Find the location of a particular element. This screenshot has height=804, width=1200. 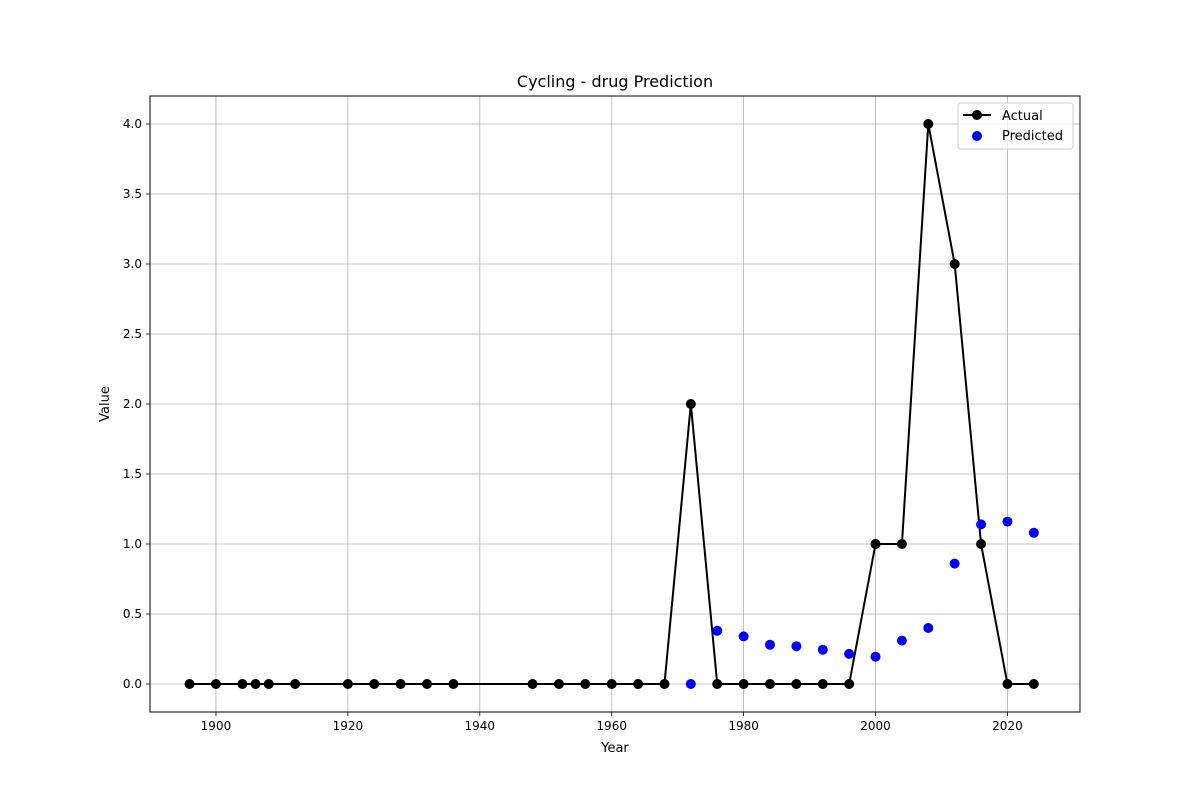

legend-predicted-label: Predicted is located at coordinates (1032, 136).